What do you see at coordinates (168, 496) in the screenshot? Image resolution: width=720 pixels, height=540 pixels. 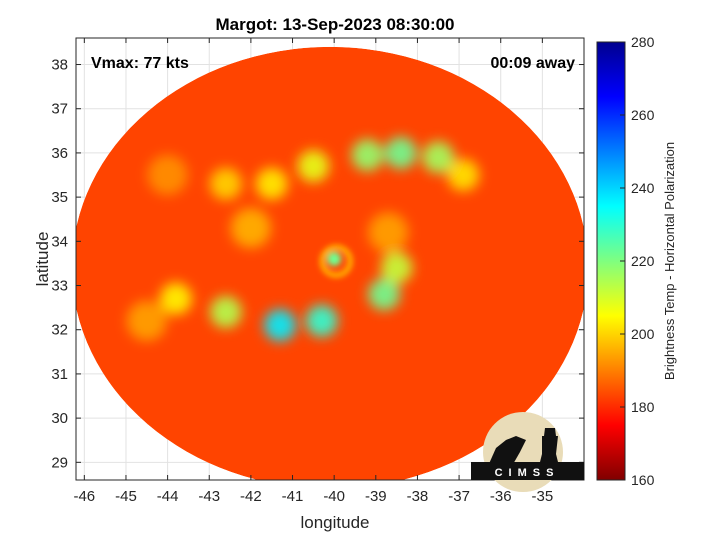 I see `x-tick-label: -44` at bounding box center [168, 496].